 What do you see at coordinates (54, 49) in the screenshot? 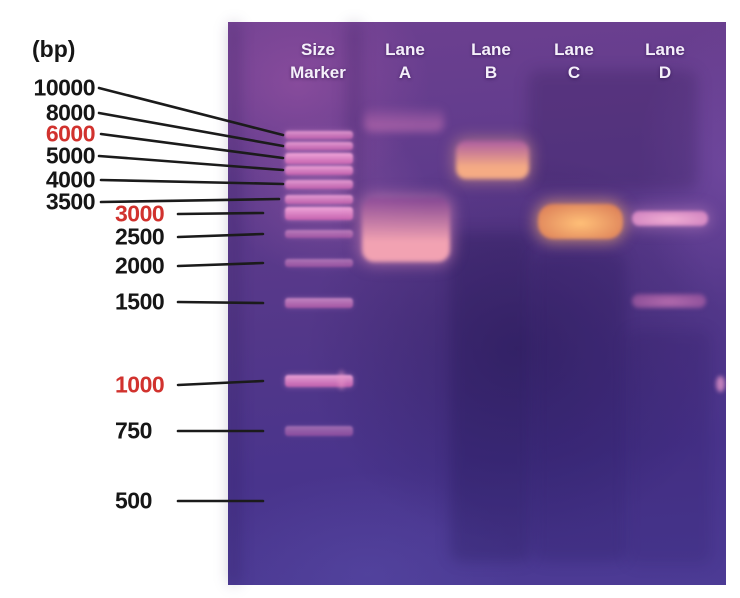
I see `bp-axis-label: (bp)` at bounding box center [54, 49].